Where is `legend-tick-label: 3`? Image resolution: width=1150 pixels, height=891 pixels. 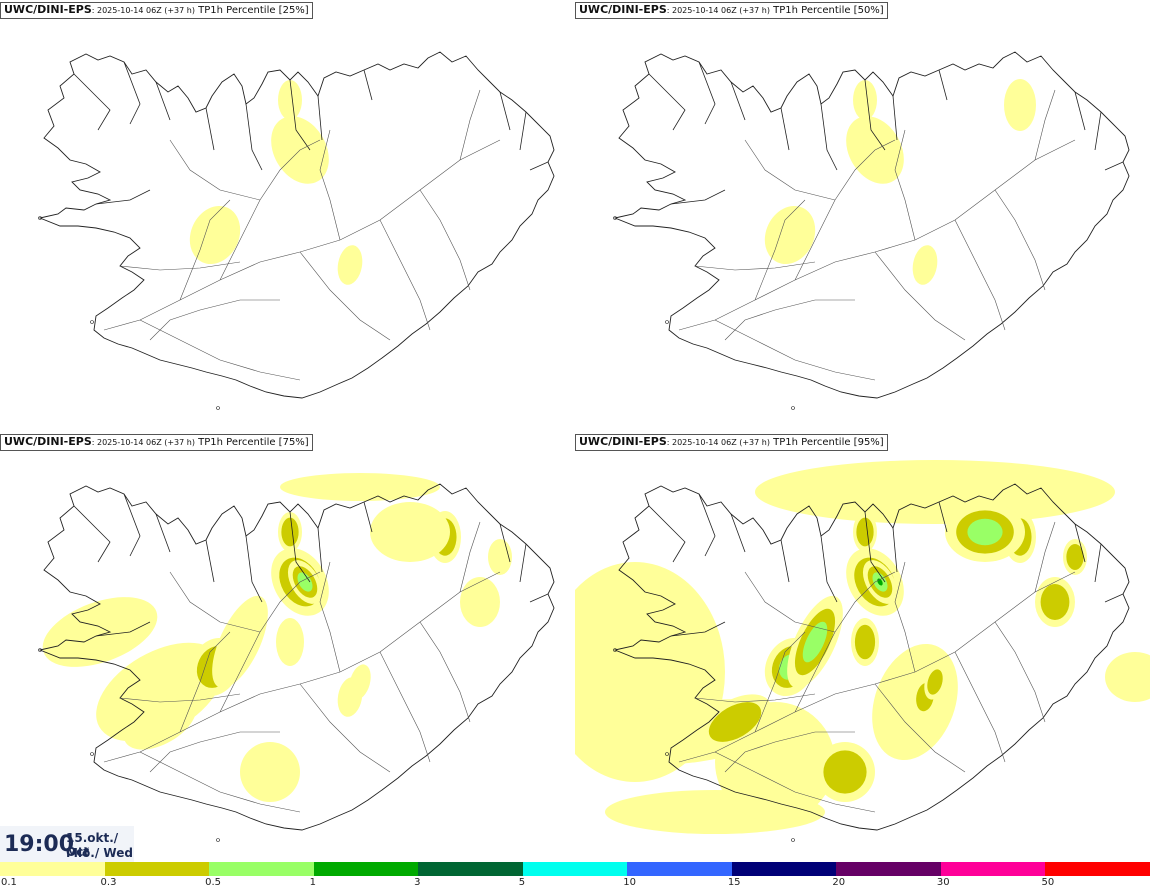
legend-tick-label: 3 is located at coordinates (417, 882).